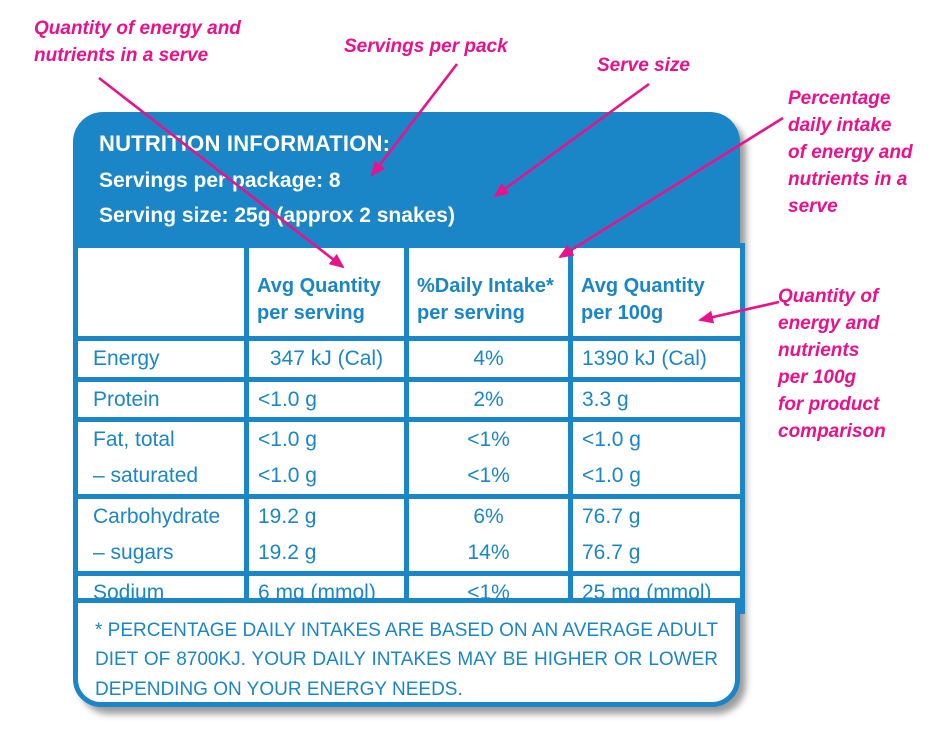 The height and width of the screenshot is (754, 945). What do you see at coordinates (245, 143) in the screenshot?
I see `panel-title: NUTRITION INFORMATION:` at bounding box center [245, 143].